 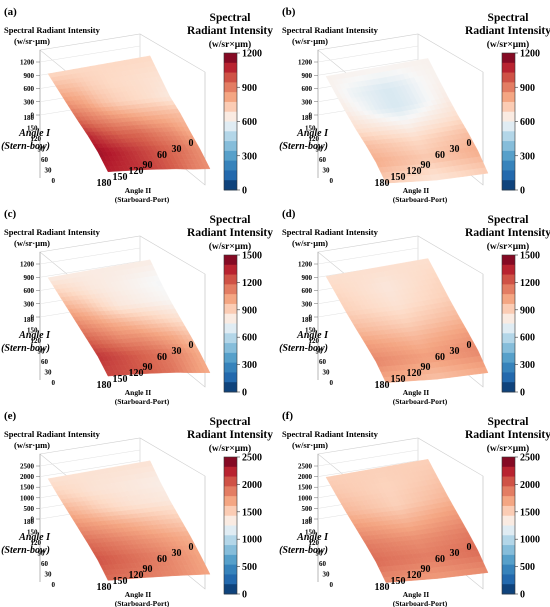 What do you see at coordinates (530, 540) in the screenshot?
I see `colorbar-tick-label: 1000` at bounding box center [530, 540].